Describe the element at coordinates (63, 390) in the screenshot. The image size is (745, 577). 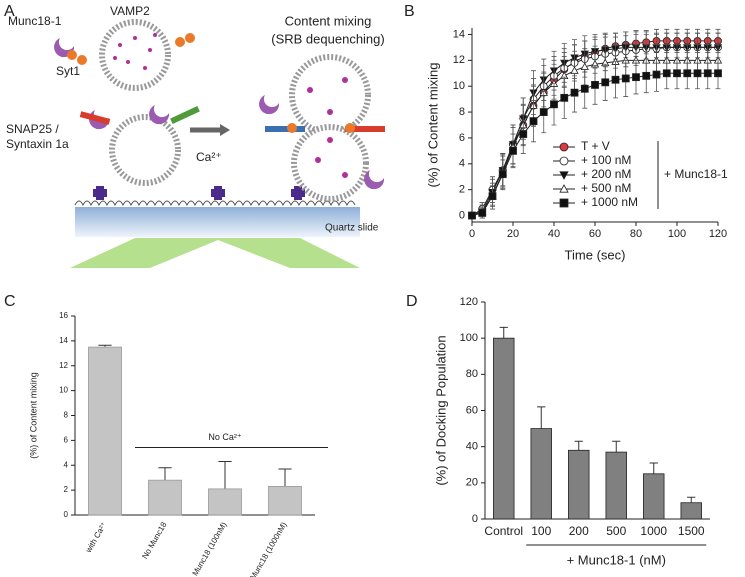
I see `y-tick-label: 10` at that location.